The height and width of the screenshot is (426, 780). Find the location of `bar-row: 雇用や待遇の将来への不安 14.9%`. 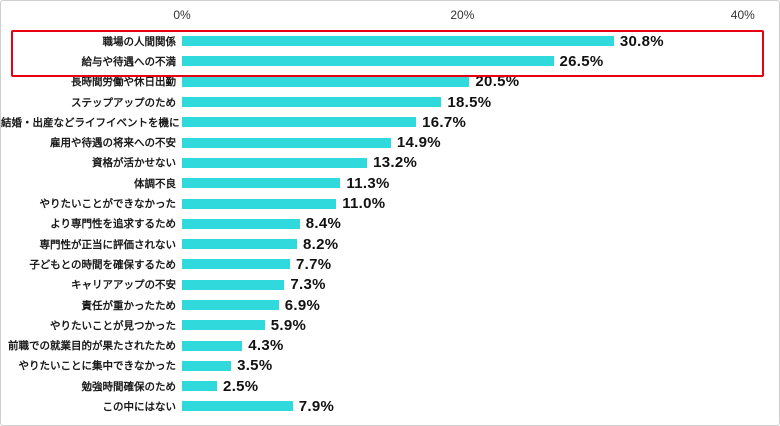

bar-row: 雇用や待遇の将来への不安 14.9% is located at coordinates (390, 142).